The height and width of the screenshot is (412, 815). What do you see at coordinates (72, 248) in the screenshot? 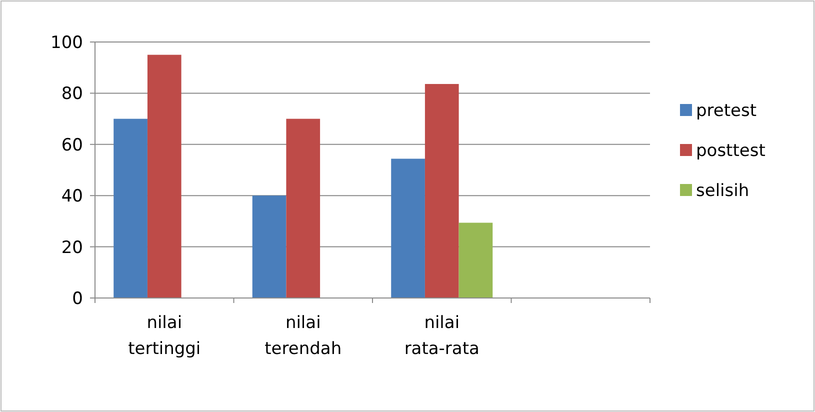
I see `y-tick-label: 20` at bounding box center [72, 248].